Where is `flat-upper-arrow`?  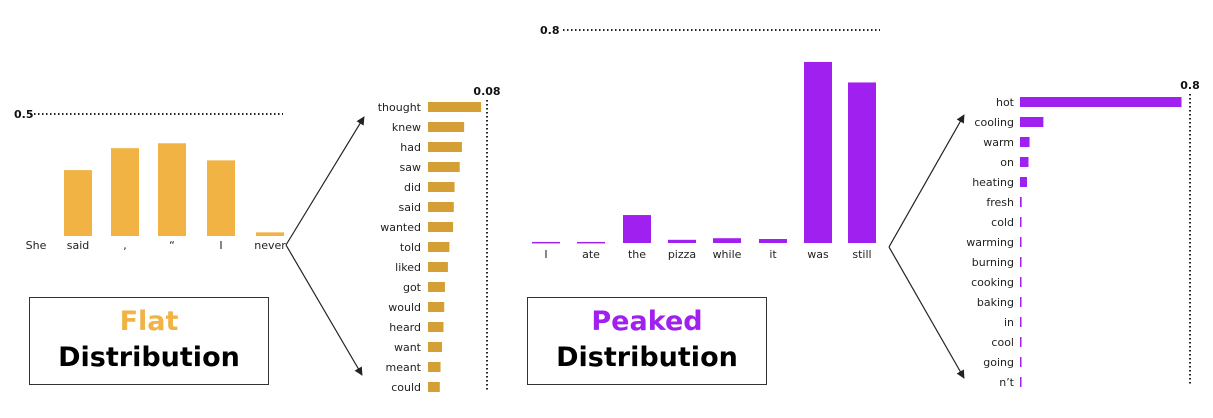
flat-upper-arrow is located at coordinates (325, 181).